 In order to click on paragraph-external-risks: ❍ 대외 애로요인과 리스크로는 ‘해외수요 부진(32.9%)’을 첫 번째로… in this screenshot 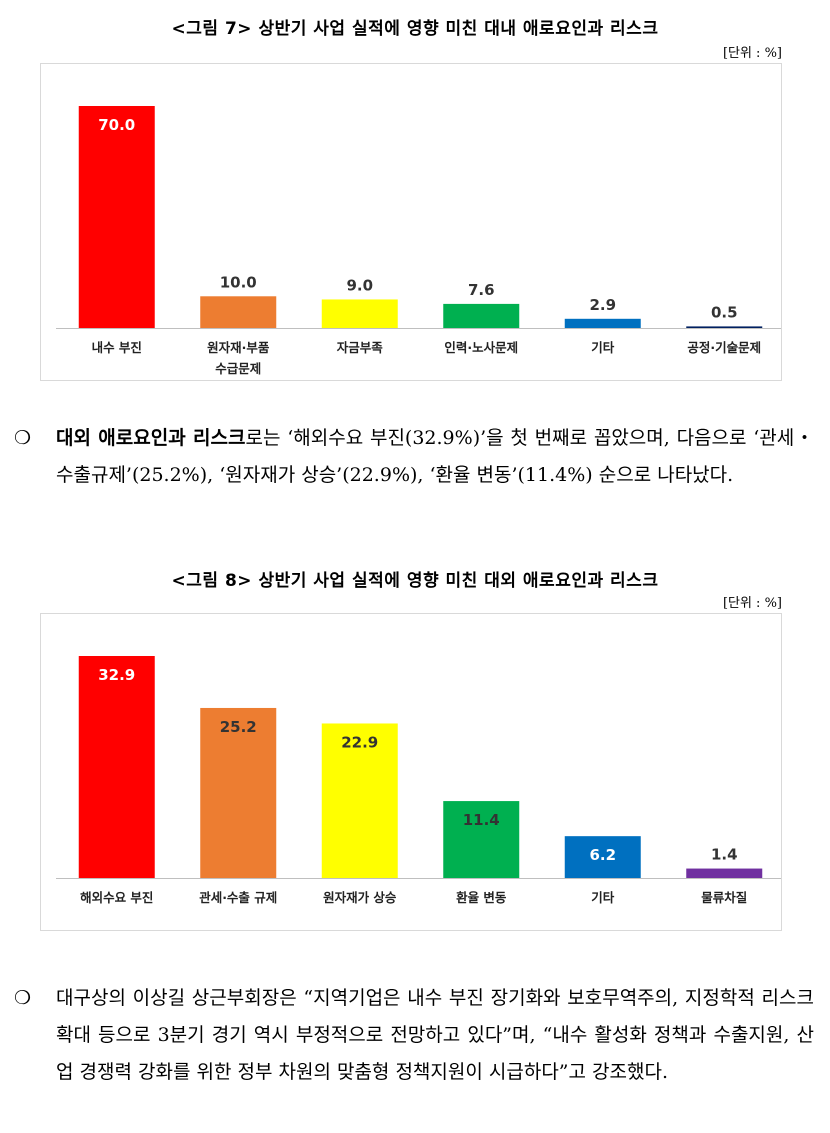, I will do `click(414, 457)`.